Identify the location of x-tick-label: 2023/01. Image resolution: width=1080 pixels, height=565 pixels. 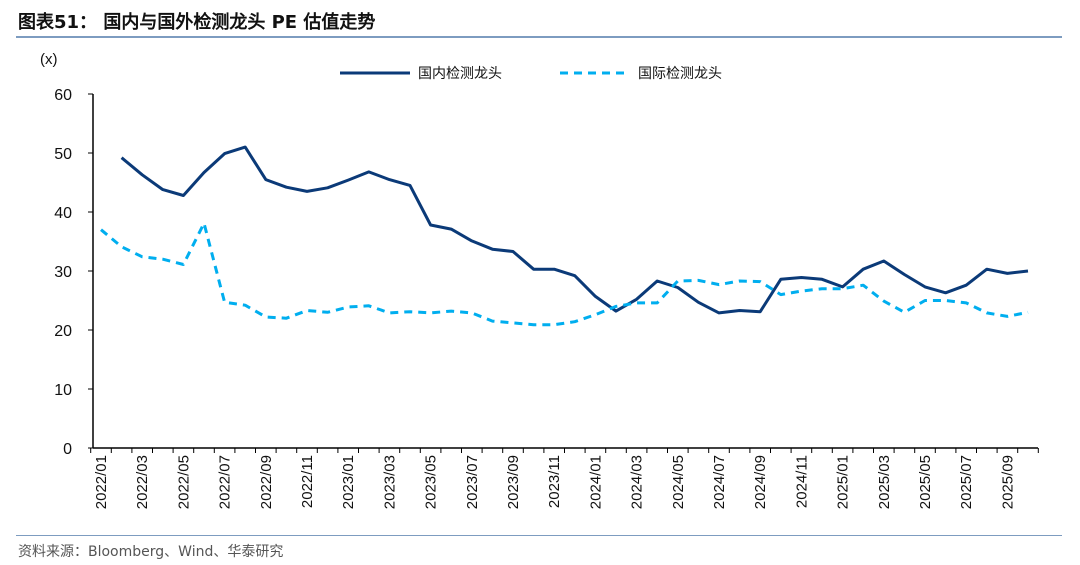
(348, 482).